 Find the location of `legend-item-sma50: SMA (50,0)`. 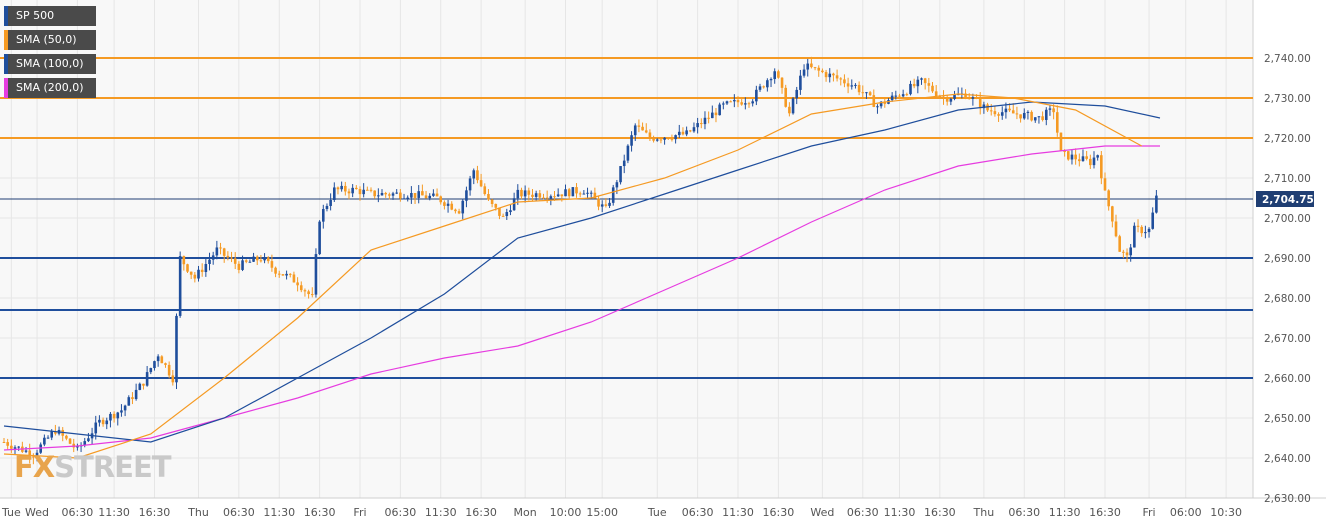

legend-item-sma50: SMA (50,0) is located at coordinates (50, 40).